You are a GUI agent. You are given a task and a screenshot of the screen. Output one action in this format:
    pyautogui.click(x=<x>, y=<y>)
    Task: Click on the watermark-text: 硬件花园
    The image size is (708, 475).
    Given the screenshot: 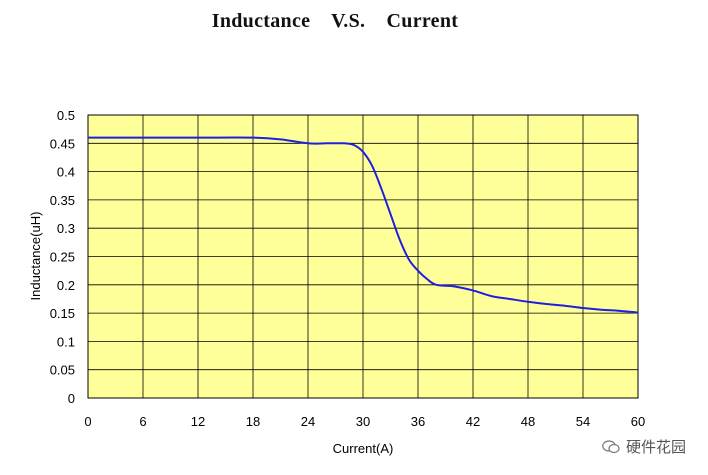 What is the action you would take?
    pyautogui.click(x=655, y=447)
    